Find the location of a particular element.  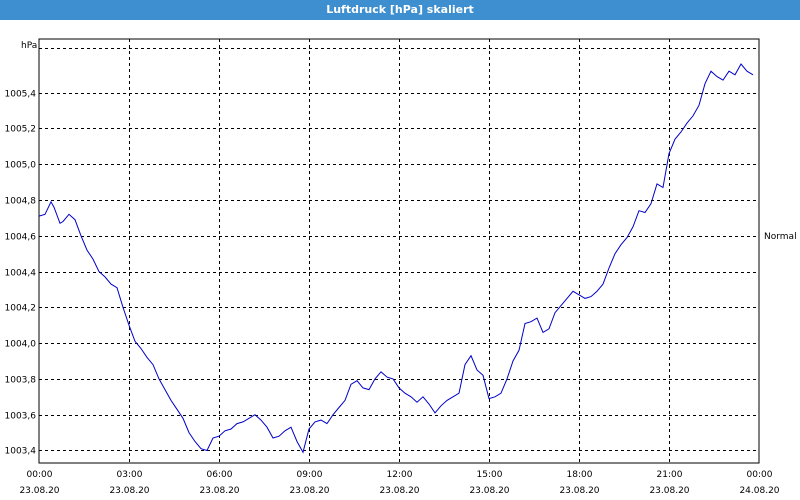

y-tick-label: 1003,8 is located at coordinates (21, 381).